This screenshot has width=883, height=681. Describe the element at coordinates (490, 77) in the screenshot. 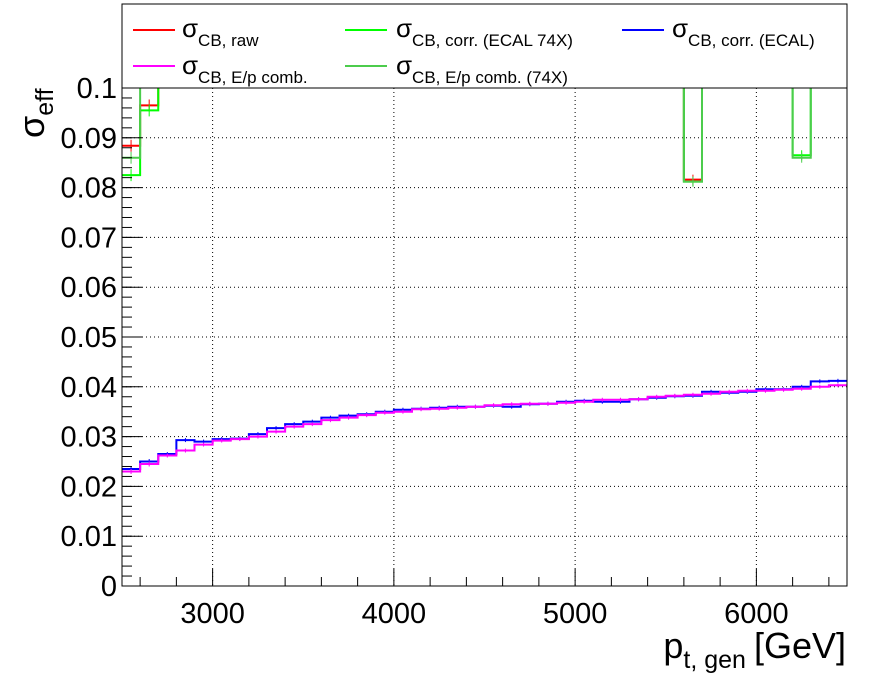

I see `legend-label-ep74x-sub: CB, E/p comb. (74X)` at that location.